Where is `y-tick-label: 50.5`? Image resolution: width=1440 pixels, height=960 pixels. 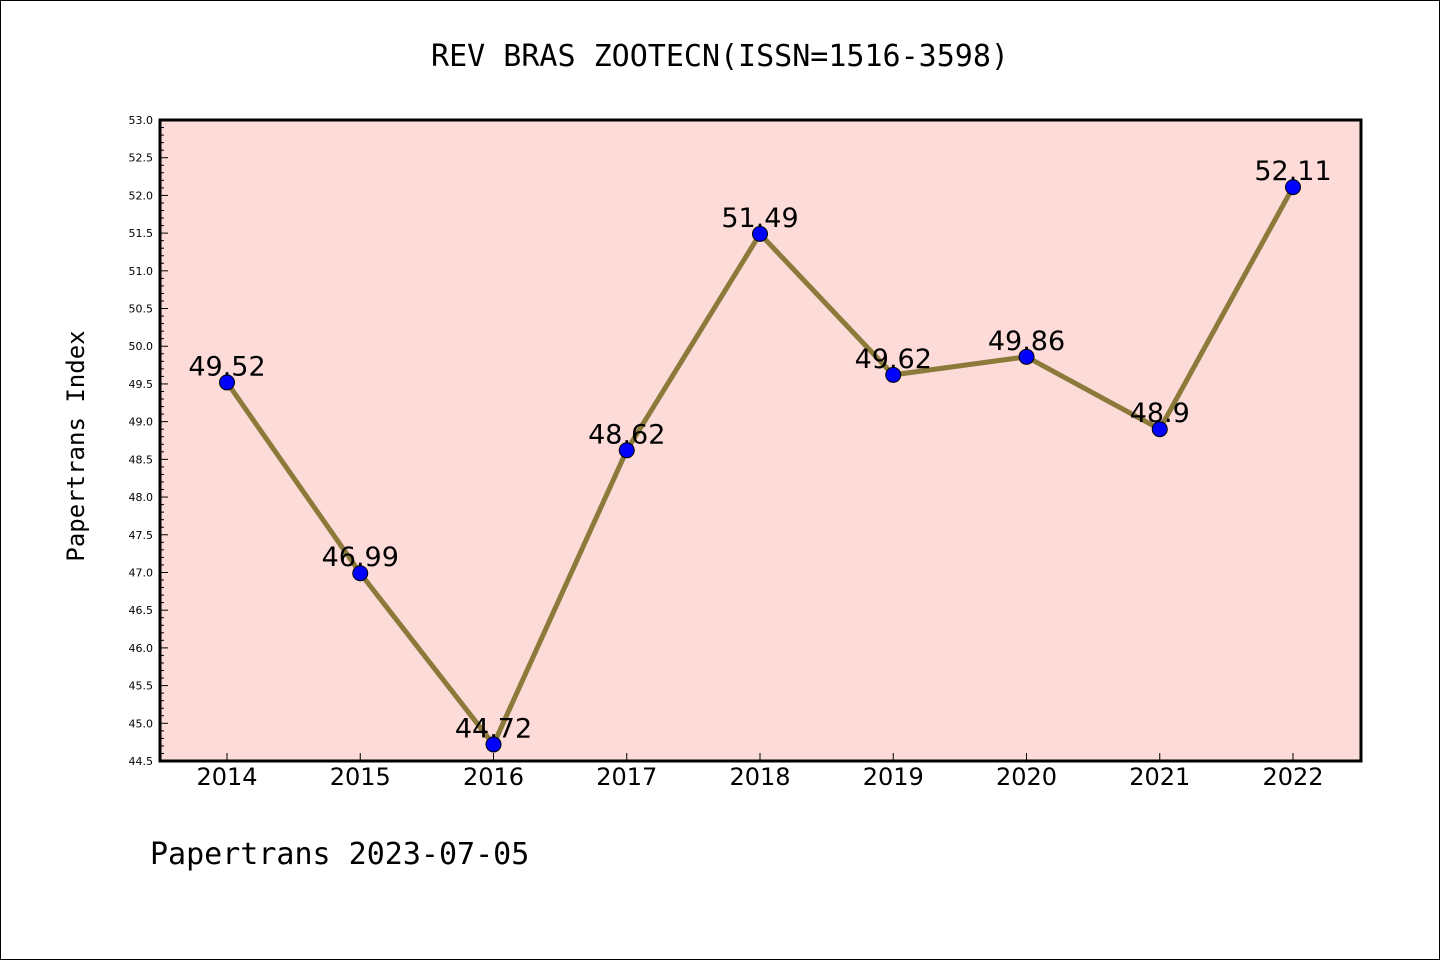 y-tick-label: 50.5 is located at coordinates (141, 309).